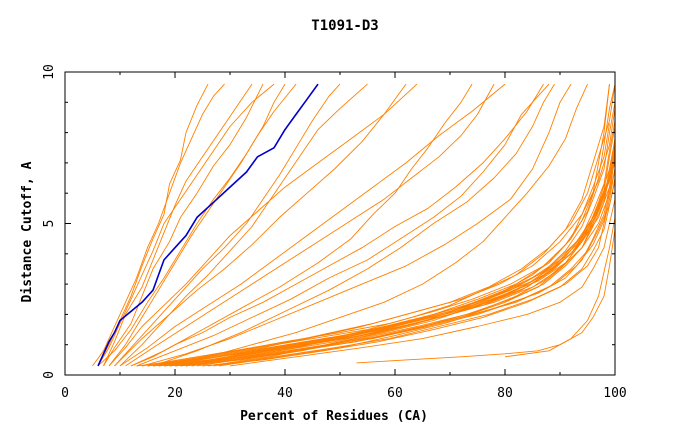 The width and height of the screenshot is (680, 440). What do you see at coordinates (27, 231) in the screenshot?
I see `y-axis-label: Distance Cutoff, A` at bounding box center [27, 231].